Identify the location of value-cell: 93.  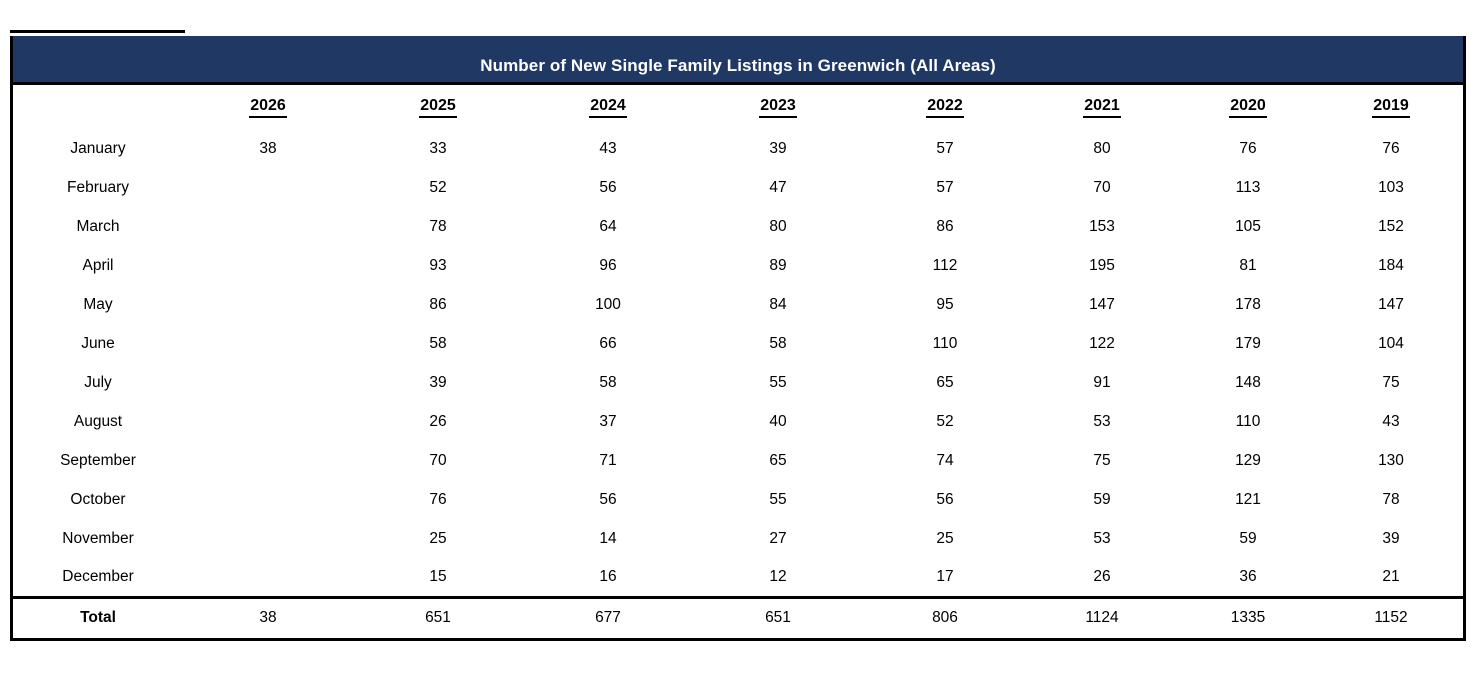
(438, 265).